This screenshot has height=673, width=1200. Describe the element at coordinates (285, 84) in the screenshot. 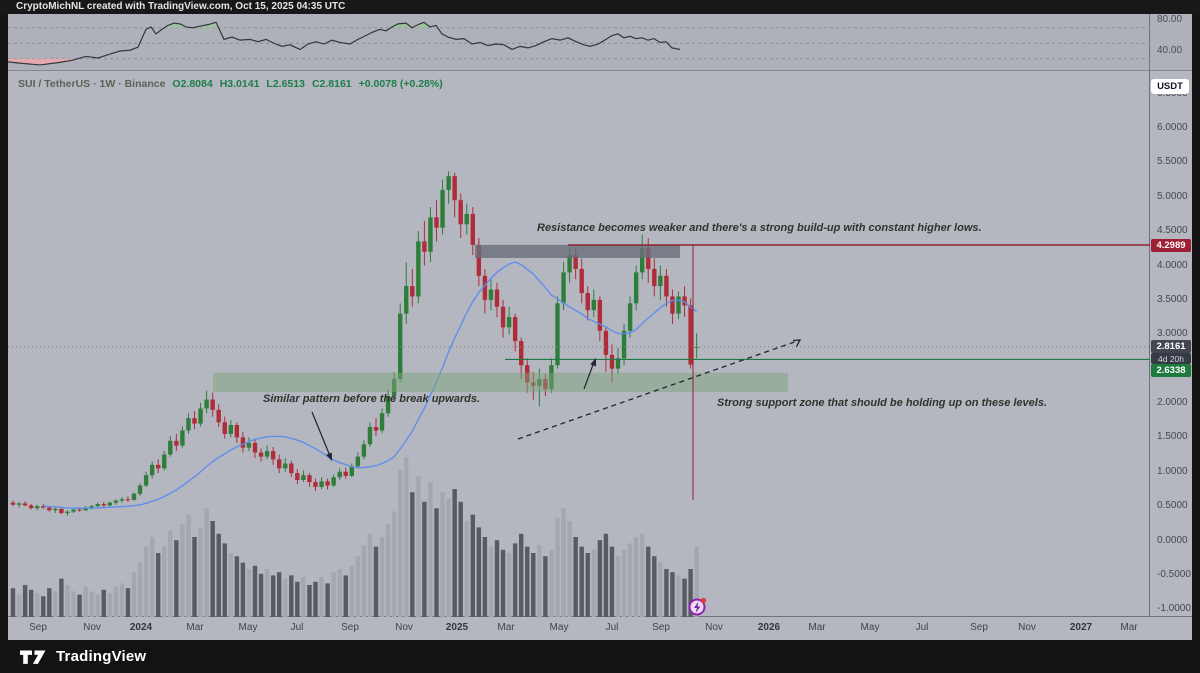

I see `ohlc-value: L2.6513` at that location.